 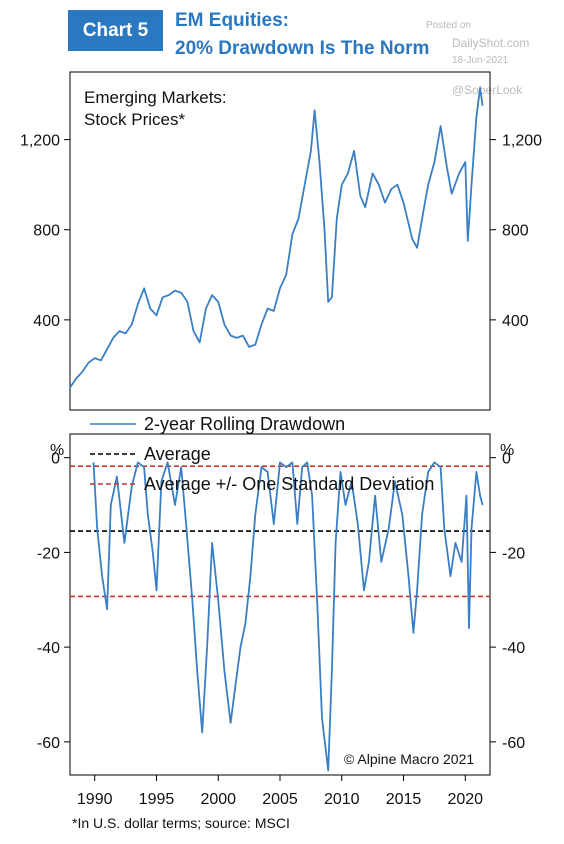 What do you see at coordinates (515, 321) in the screenshot?
I see `top-right-tick-label: 400` at bounding box center [515, 321].